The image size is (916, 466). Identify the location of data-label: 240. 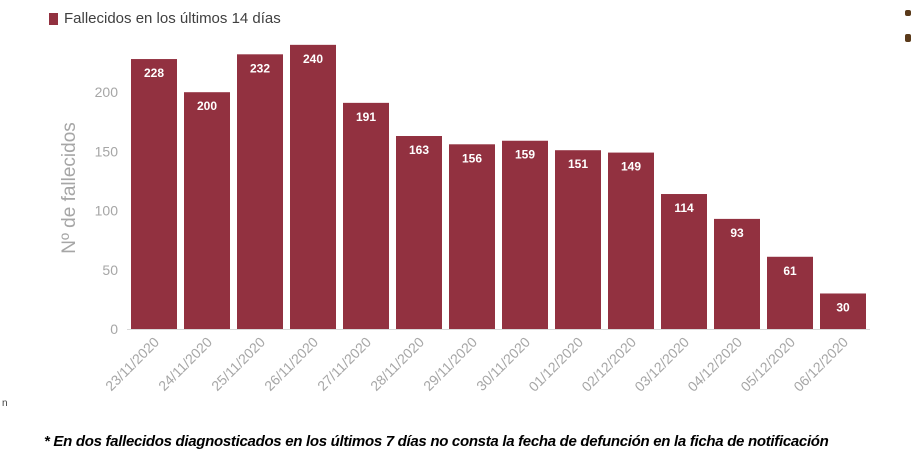
(313, 59).